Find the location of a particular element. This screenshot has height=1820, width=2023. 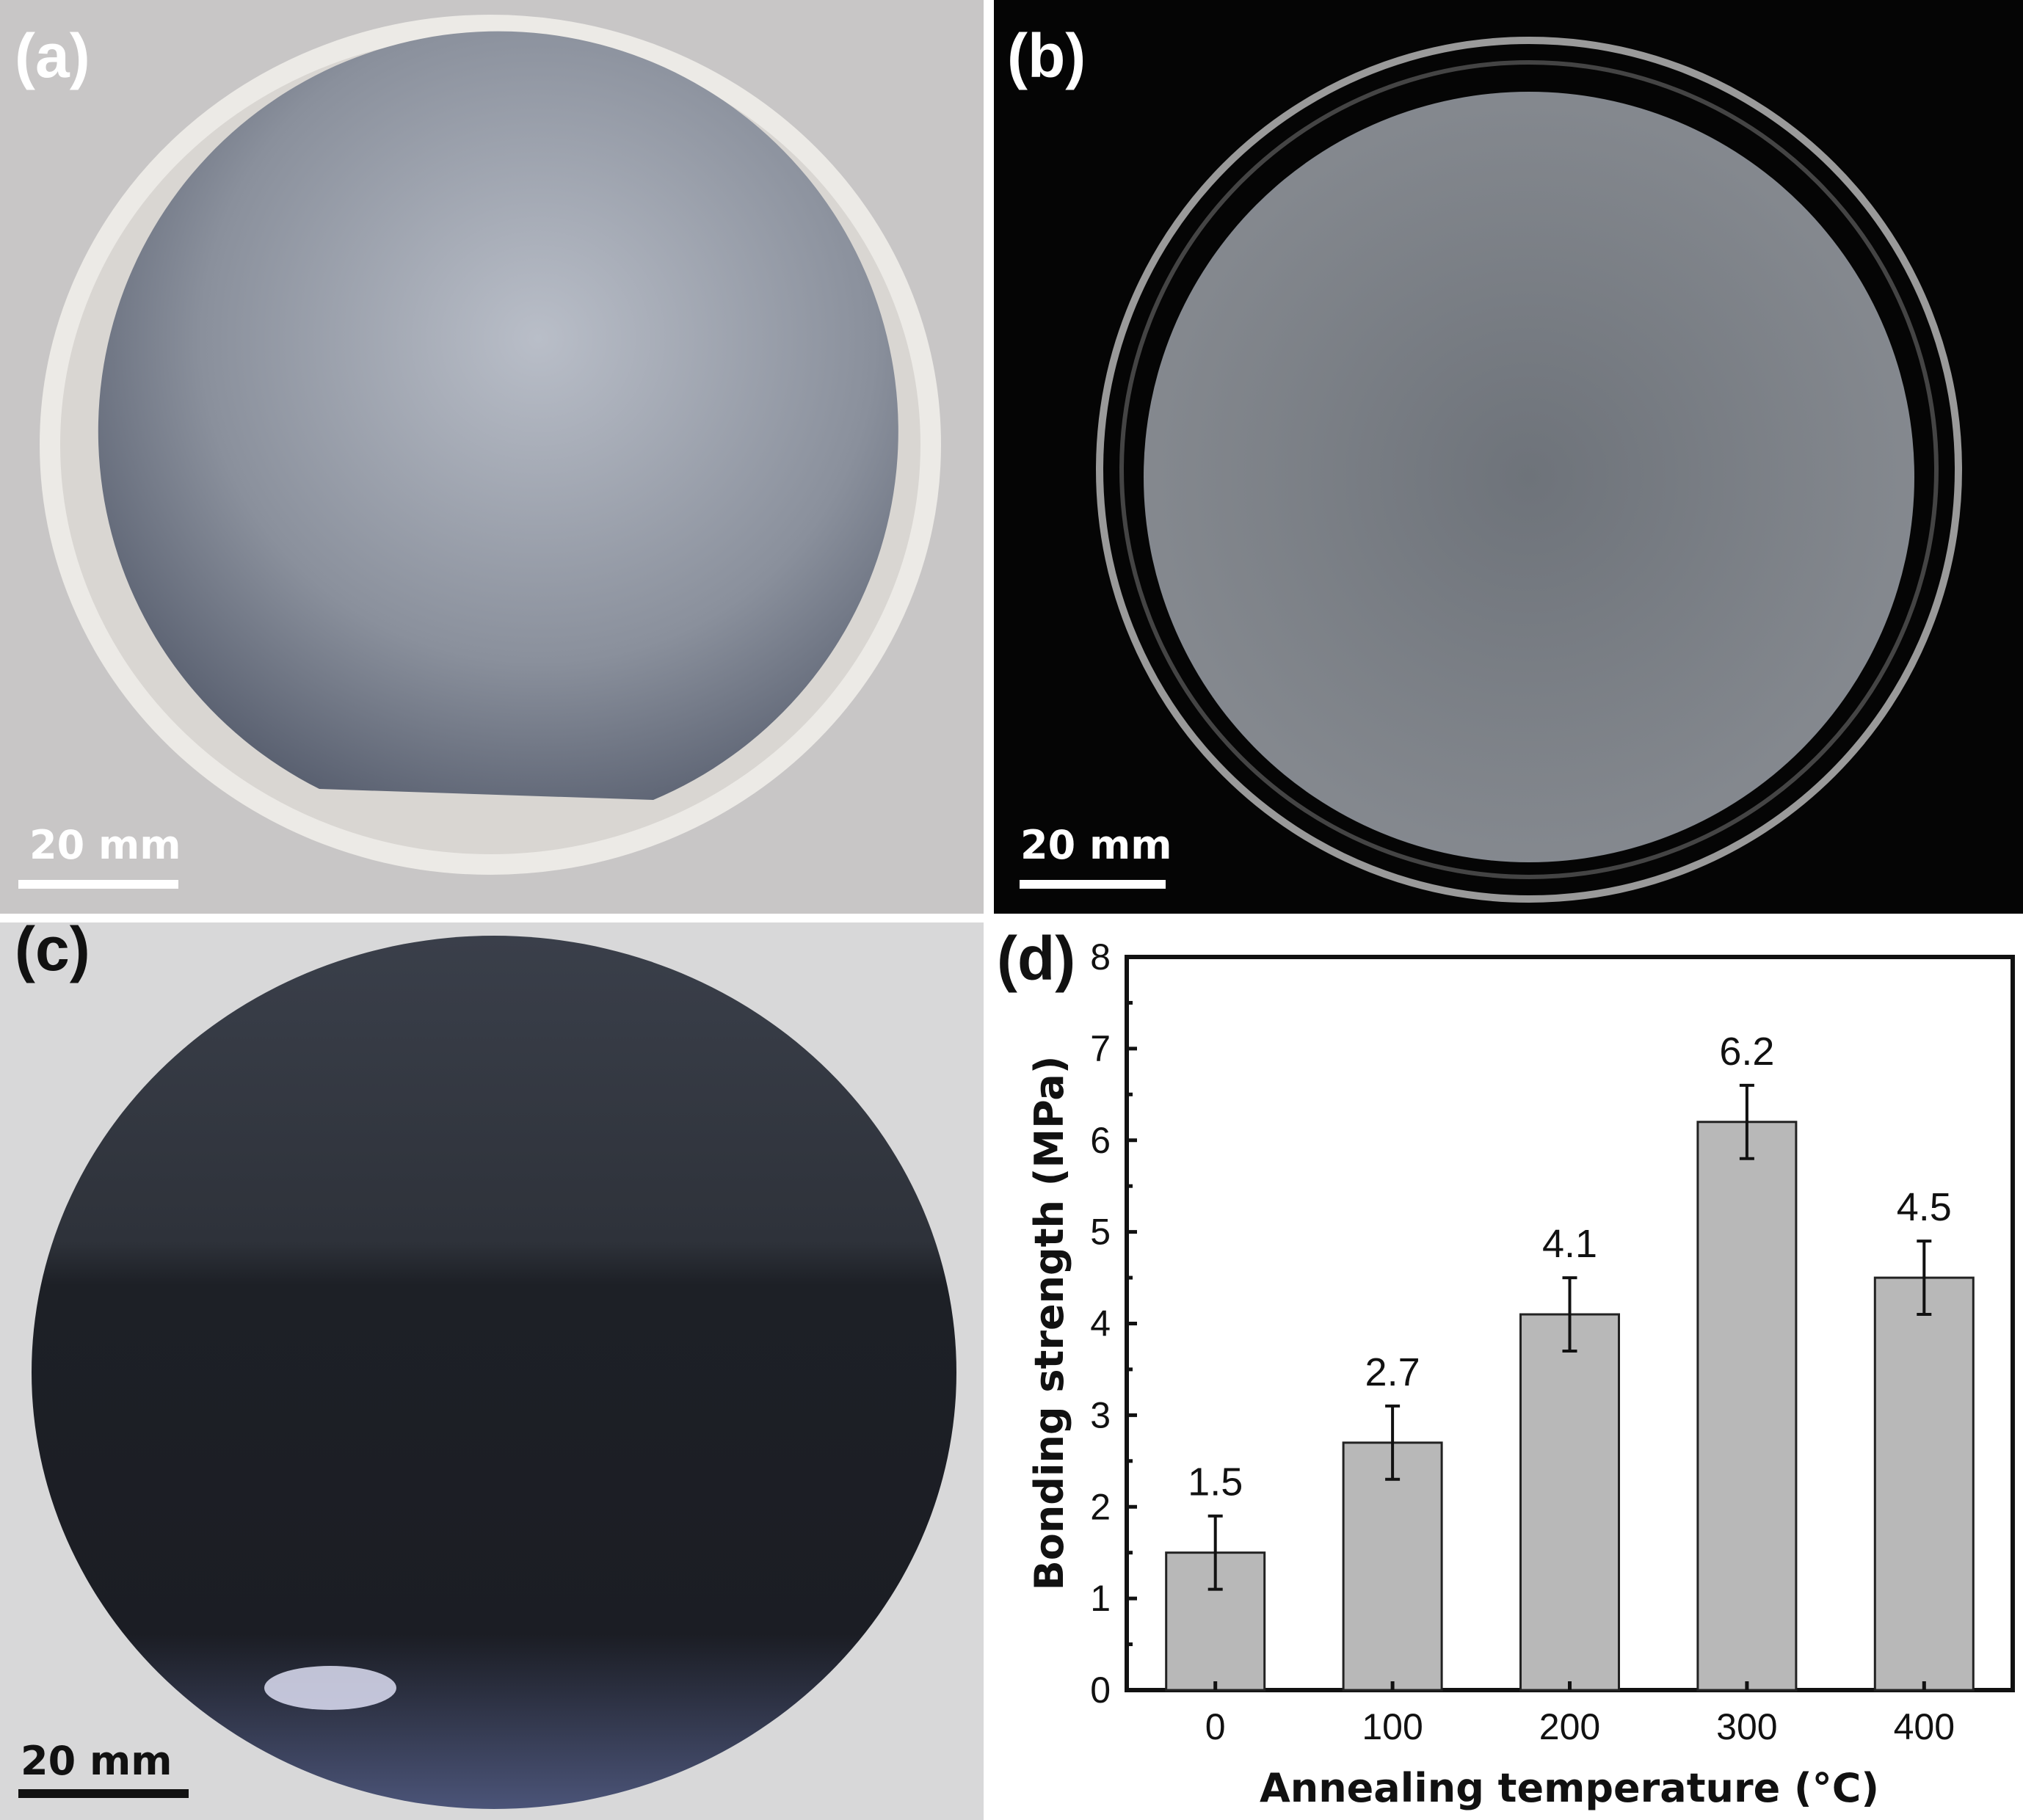

panel-label-b: (b) is located at coordinates (1046, 56).